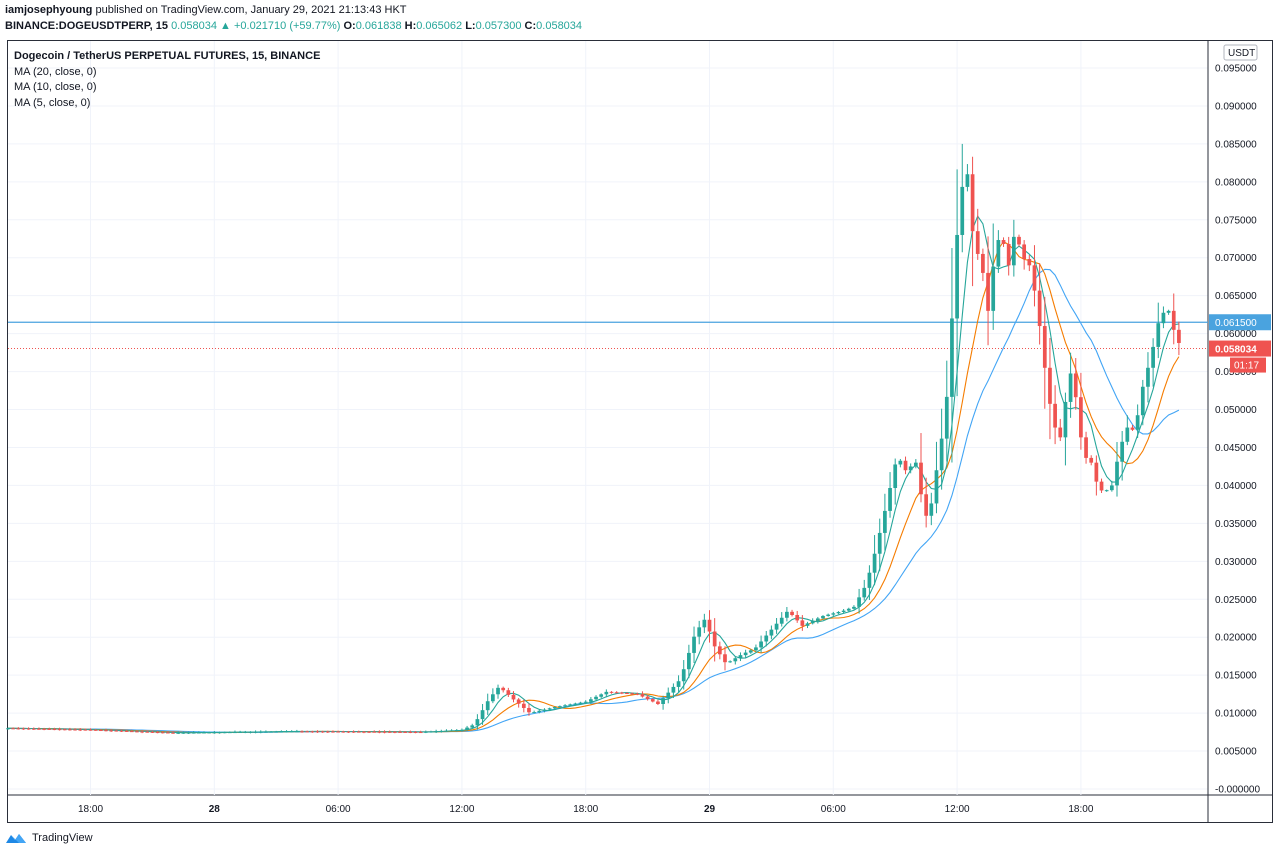  What do you see at coordinates (1236, 334) in the screenshot?
I see `price-tick-label: 0.060000` at bounding box center [1236, 334].